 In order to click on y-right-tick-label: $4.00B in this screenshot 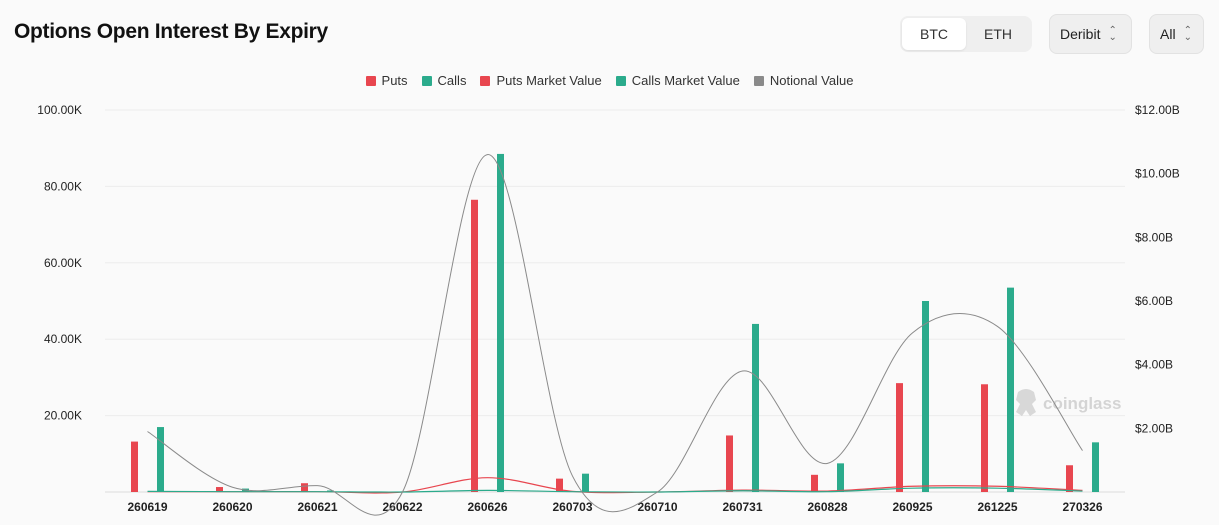, I will do `click(1154, 365)`.